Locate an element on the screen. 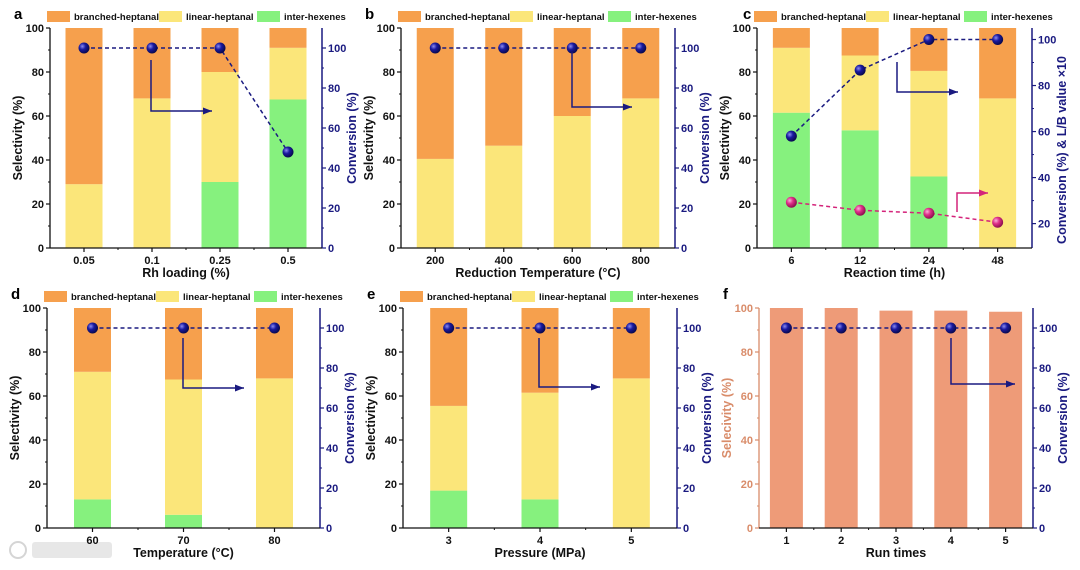  axes: 0 20 40 60 80 100 20 40 60 80 100 6 12 24 48 is located at coordinates (895, 145).